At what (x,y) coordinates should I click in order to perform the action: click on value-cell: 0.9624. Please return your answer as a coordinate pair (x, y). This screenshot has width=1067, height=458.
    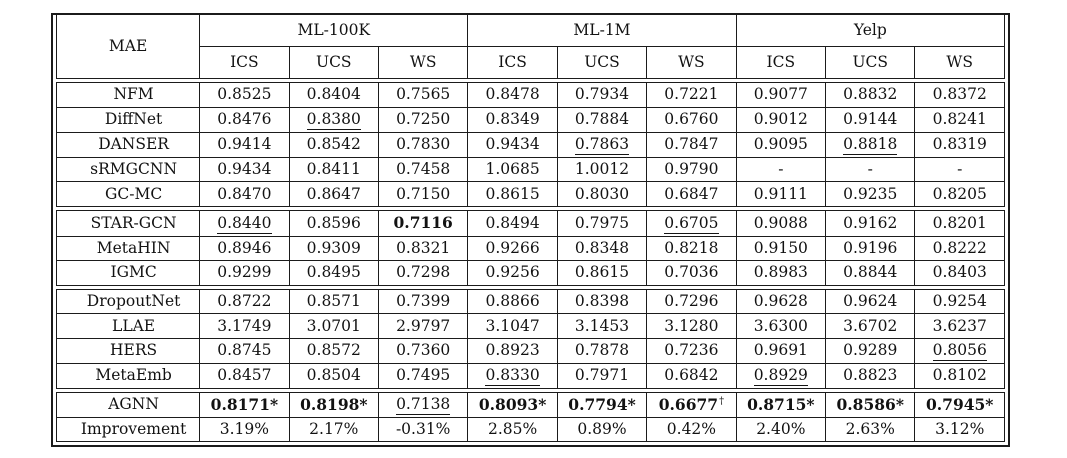
    Looking at the image, I should click on (870, 301).